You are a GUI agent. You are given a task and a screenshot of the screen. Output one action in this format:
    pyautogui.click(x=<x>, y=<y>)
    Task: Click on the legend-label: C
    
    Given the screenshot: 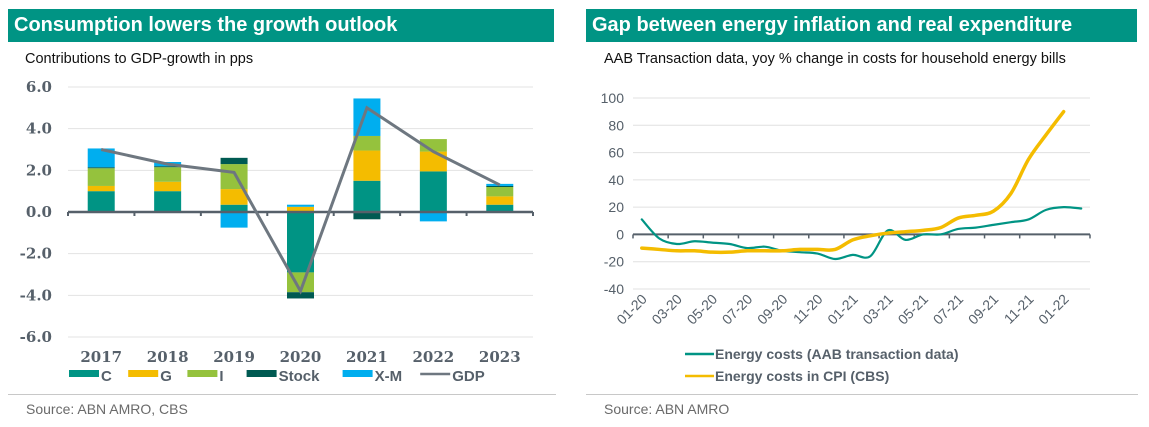 What is the action you would take?
    pyautogui.click(x=106, y=376)
    